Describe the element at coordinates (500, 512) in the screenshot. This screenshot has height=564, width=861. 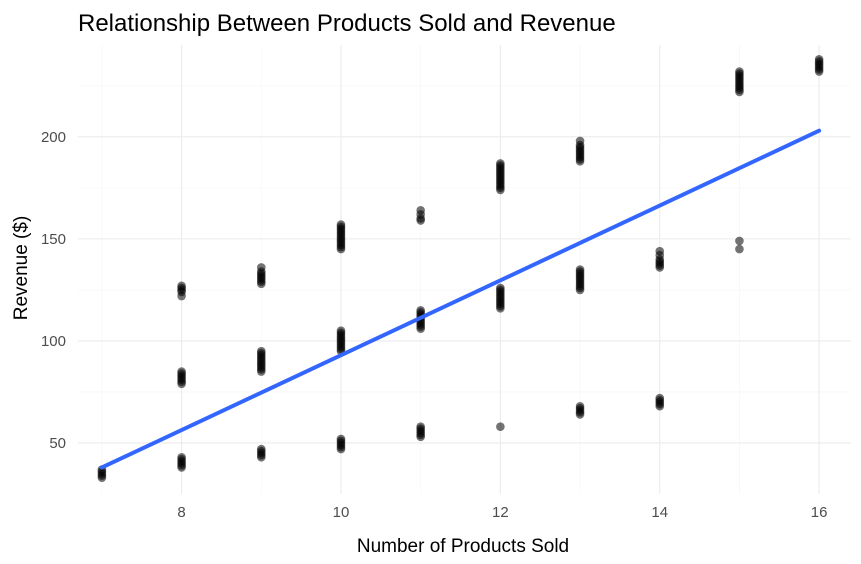
I see `x-tick-label: 12` at that location.